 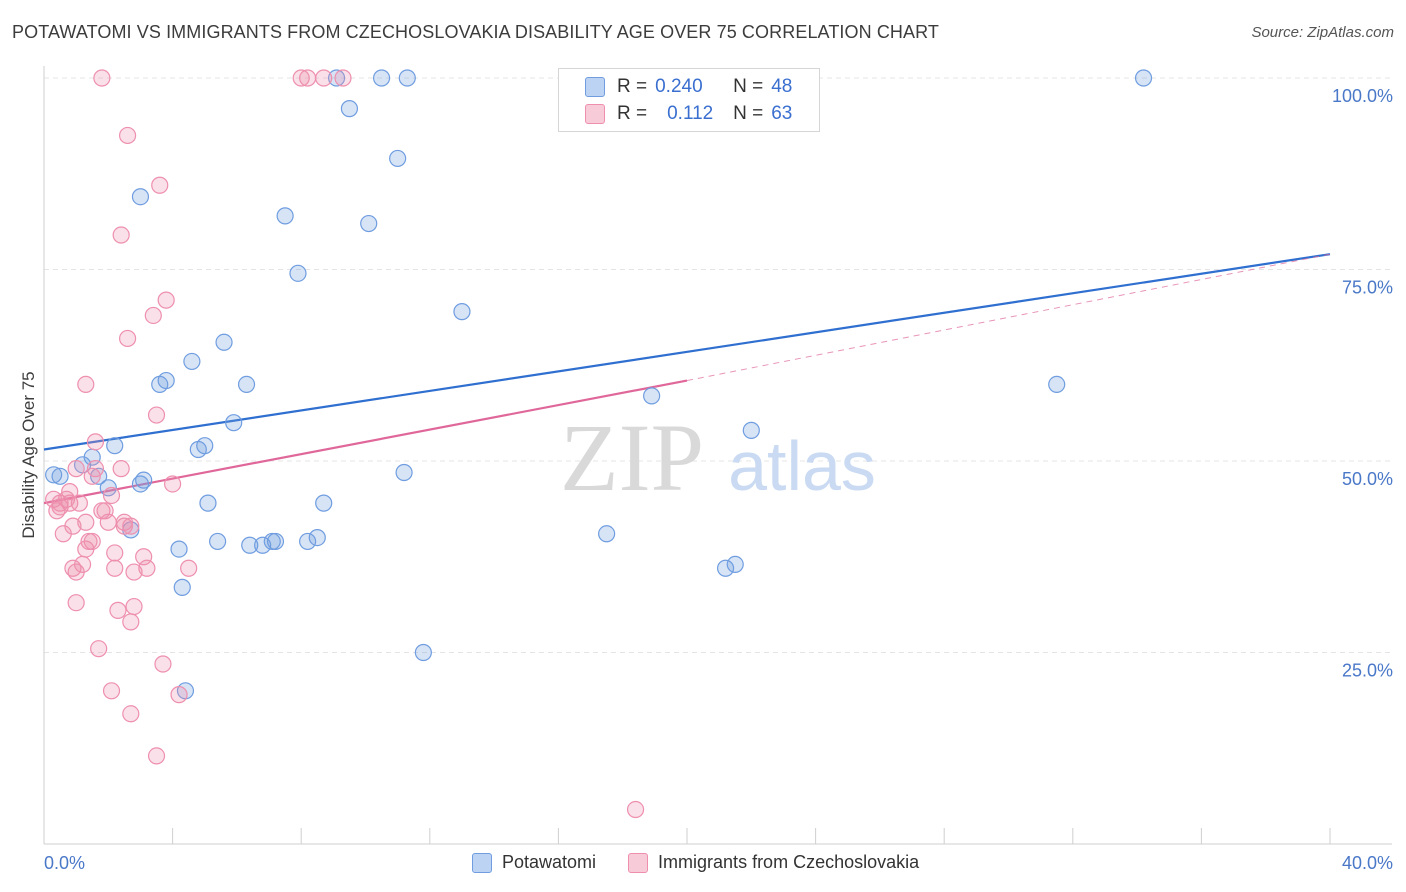 I want to click on x-tick-label-min: 0.0%, so click(x=64, y=863).